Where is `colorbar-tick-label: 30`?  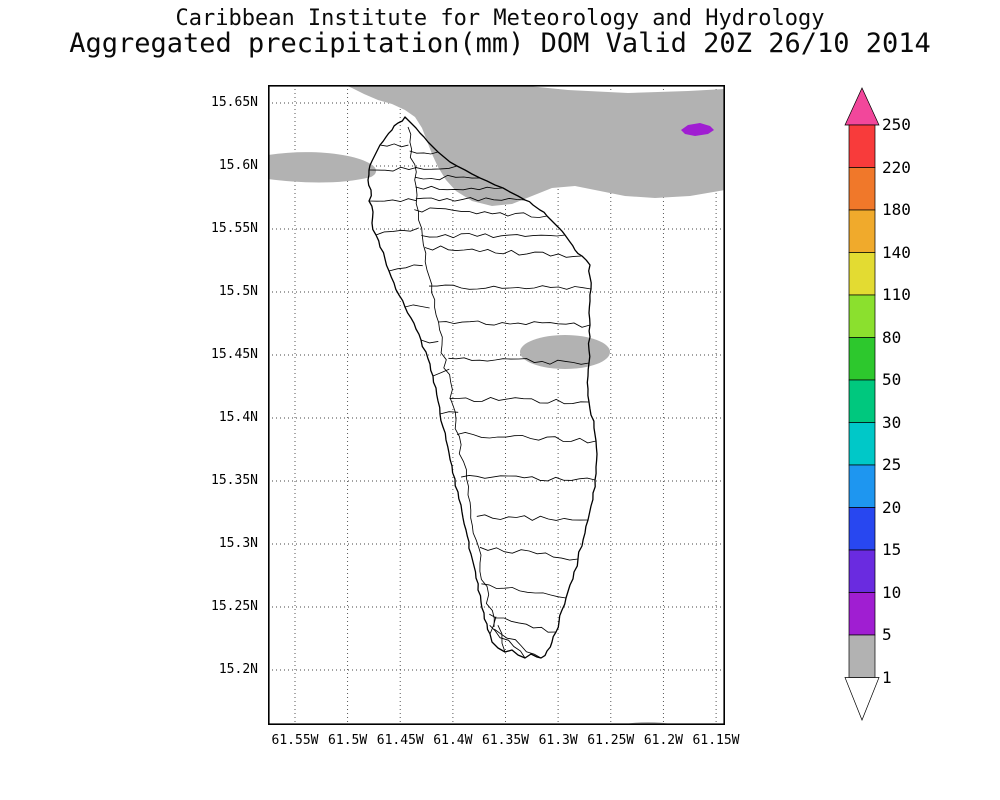
colorbar-tick-label: 30 is located at coordinates (892, 422).